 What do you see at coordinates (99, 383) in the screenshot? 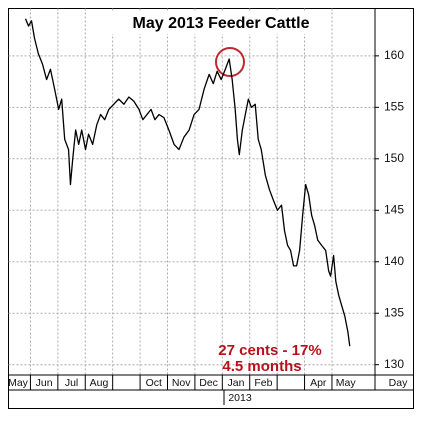
I see `x-tick-label: Aug` at bounding box center [99, 383].